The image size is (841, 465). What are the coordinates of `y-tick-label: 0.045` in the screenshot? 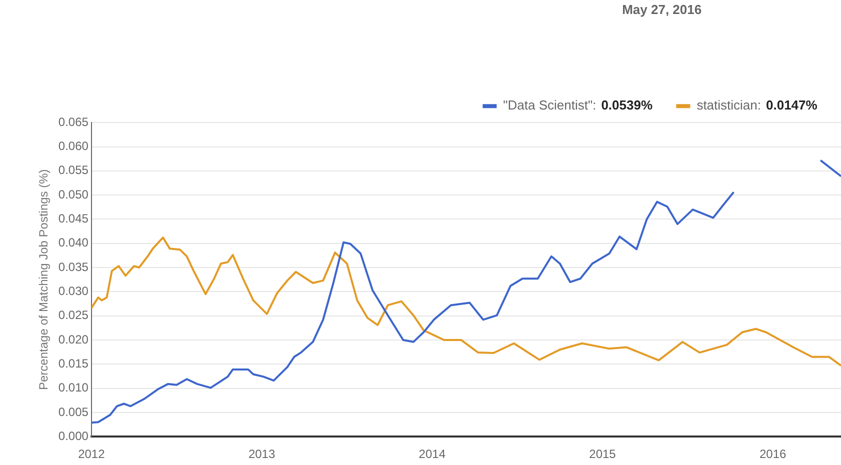 It's located at (73, 219).